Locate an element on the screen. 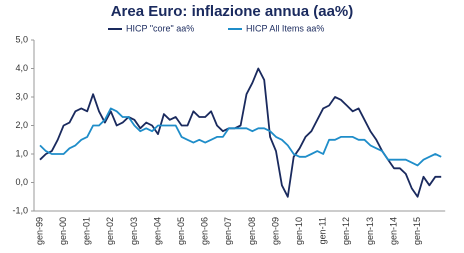 Image resolution: width=464 pixels, height=253 pixels. x-tick-label: gen-02 is located at coordinates (110, 231).